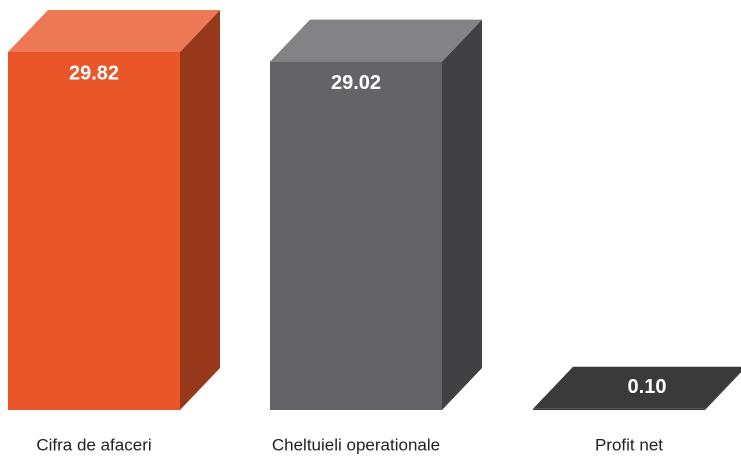 Image resolution: width=741 pixels, height=459 pixels. Describe the element at coordinates (356, 83) in the screenshot. I see `value-label: 29.02` at that location.